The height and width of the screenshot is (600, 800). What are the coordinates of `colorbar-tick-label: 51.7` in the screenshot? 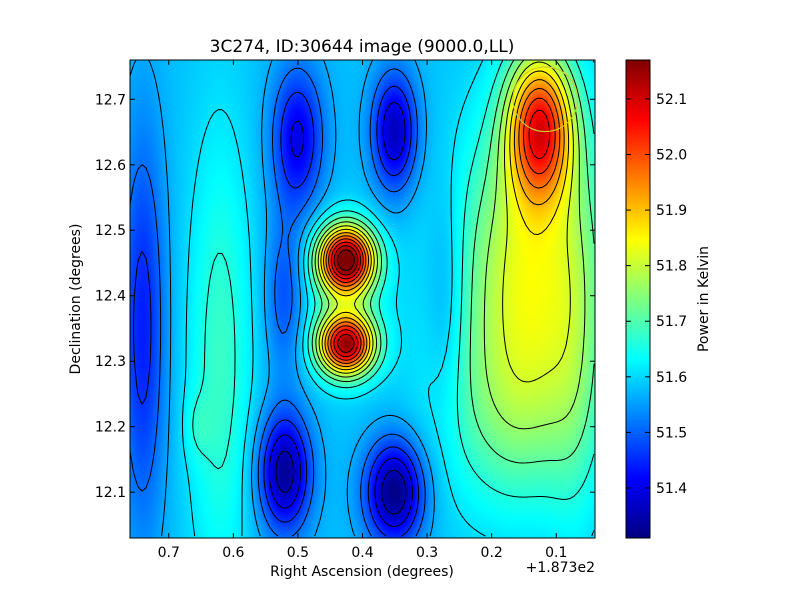 It's located at (671, 322).